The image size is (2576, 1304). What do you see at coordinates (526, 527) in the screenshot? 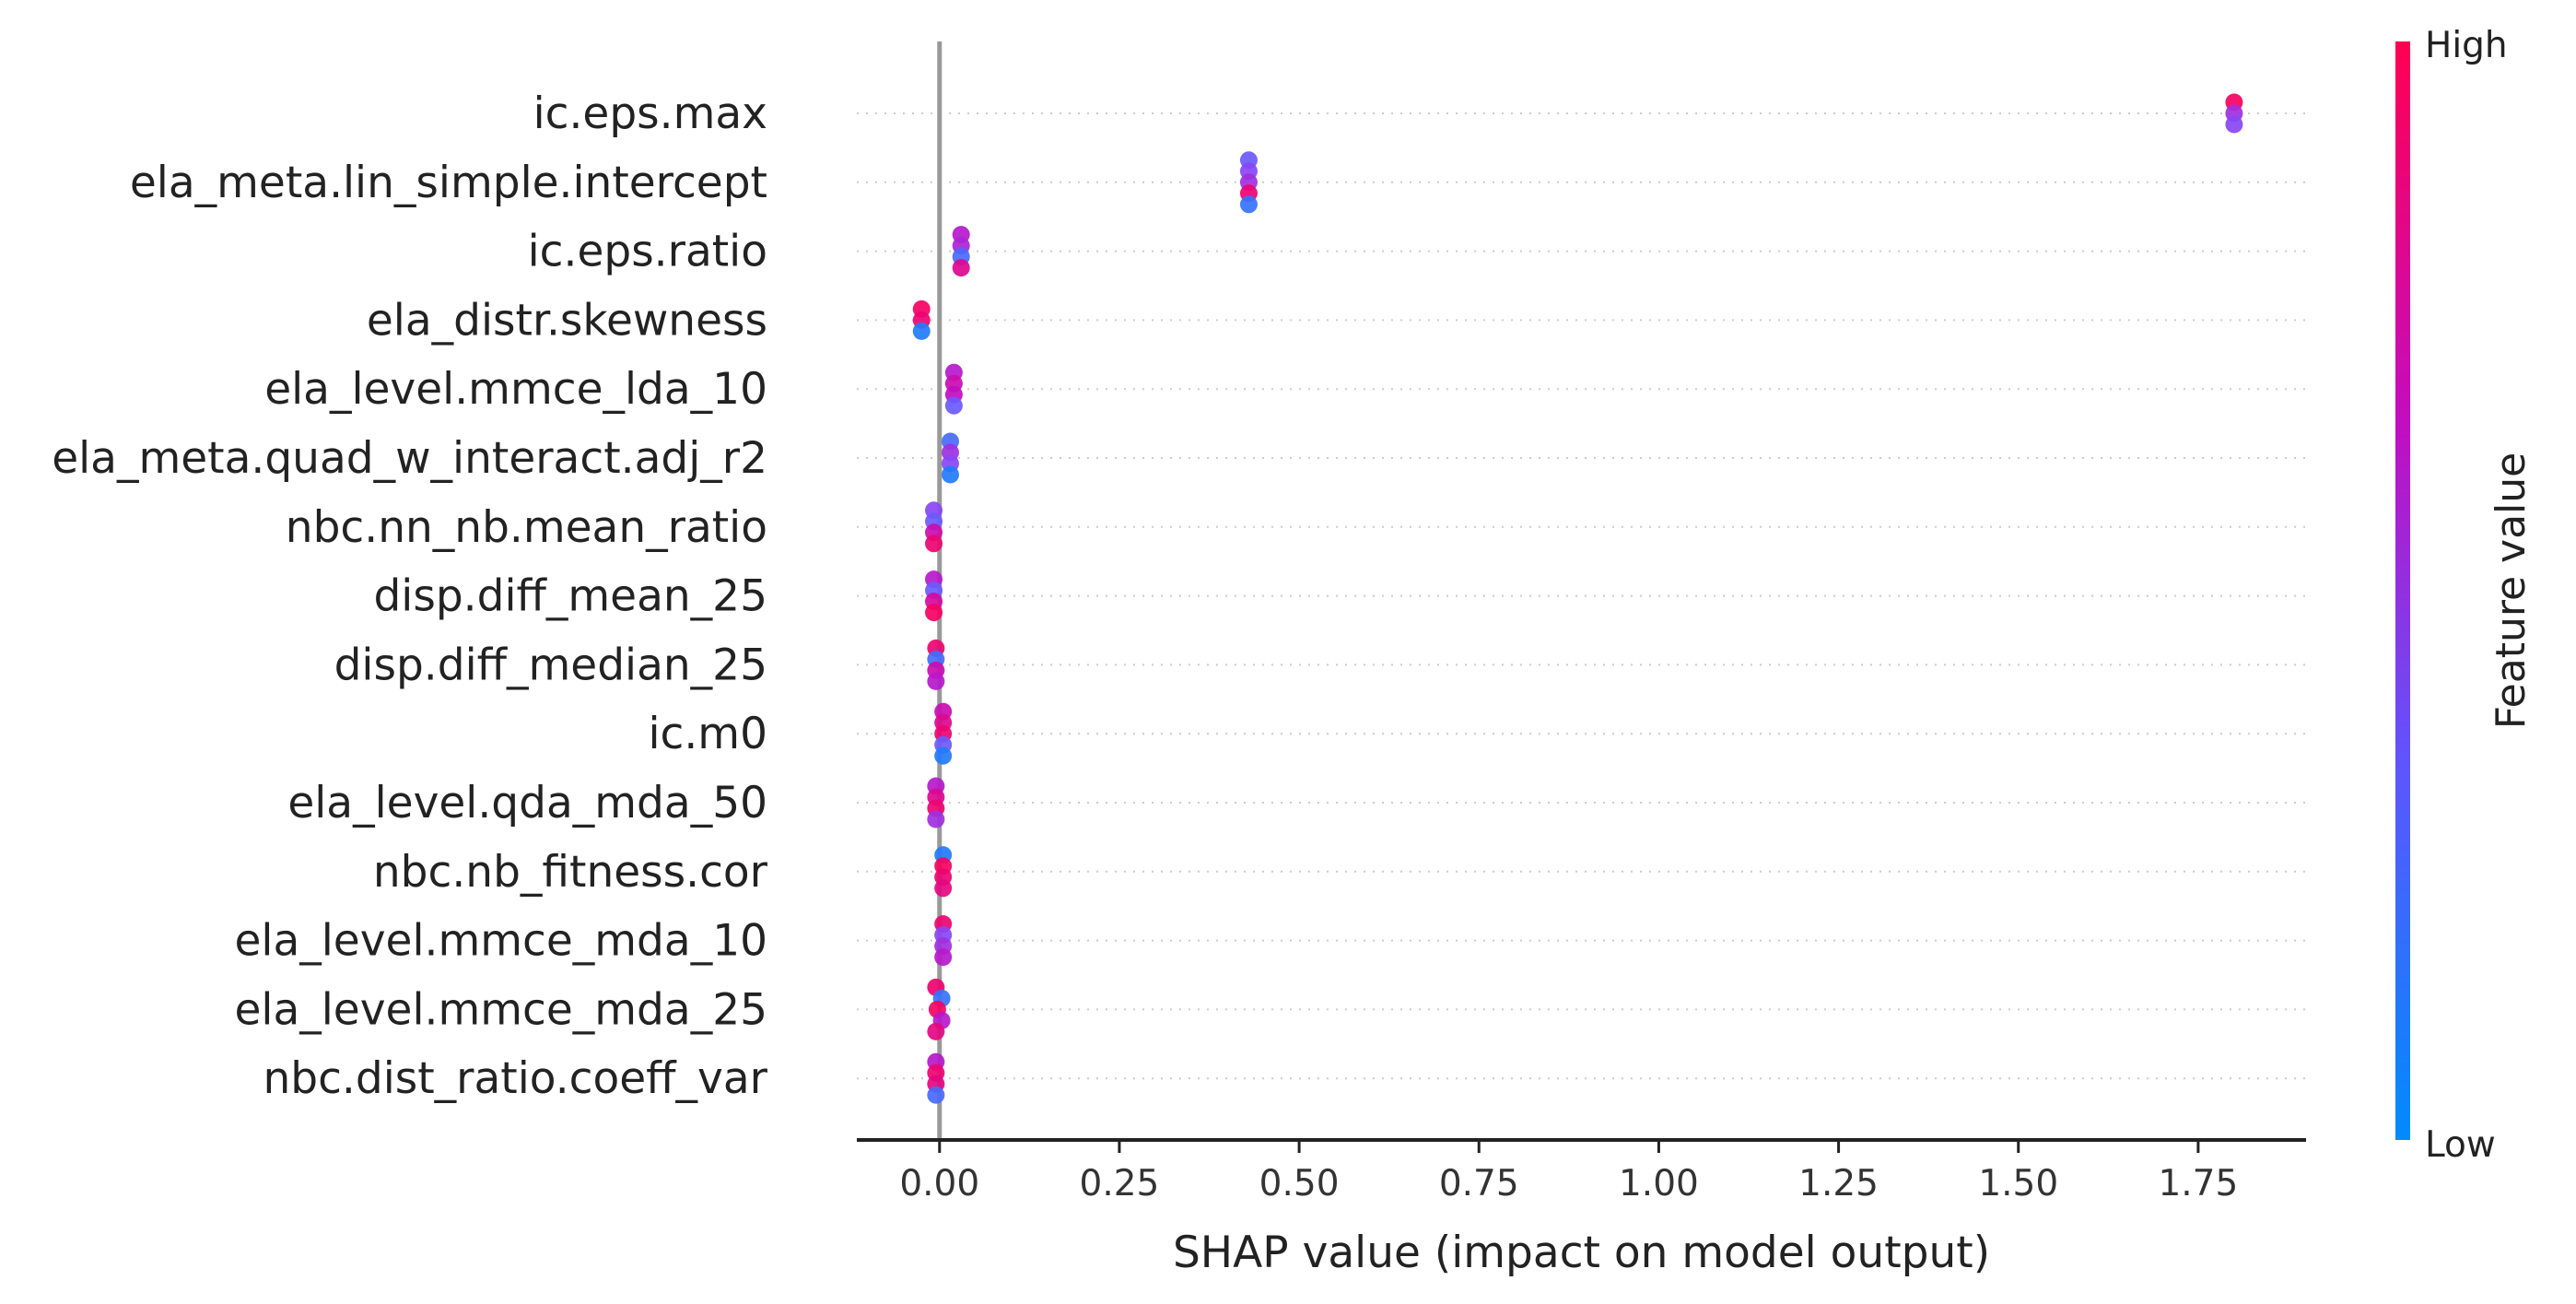
I see `feature-label: nbc.nn_nb.mean_ratio` at bounding box center [526, 527].